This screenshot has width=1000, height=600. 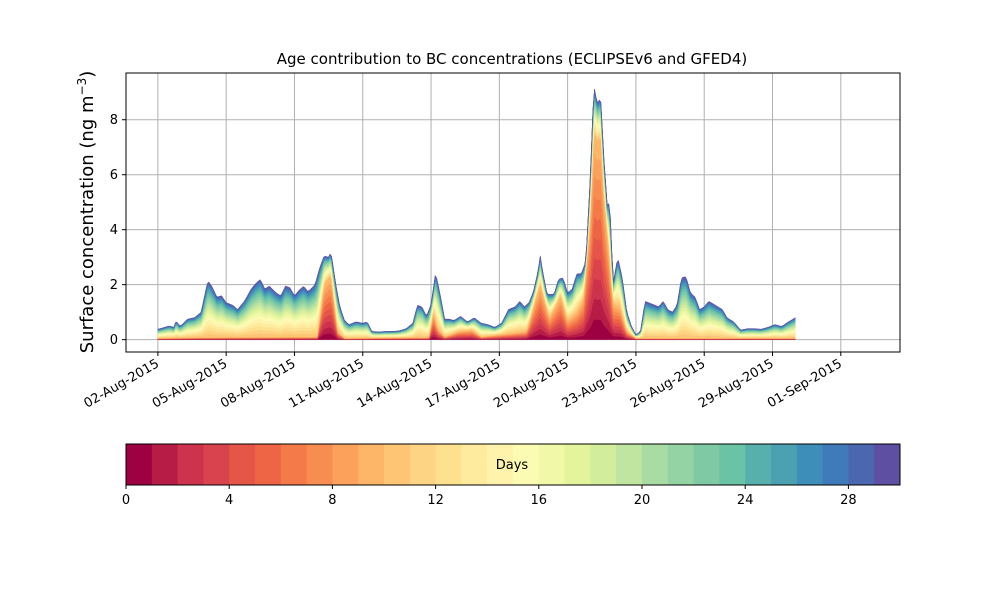 What do you see at coordinates (122, 383) in the screenshot?
I see `x-tick-label: 02-Aug-2015` at bounding box center [122, 383].